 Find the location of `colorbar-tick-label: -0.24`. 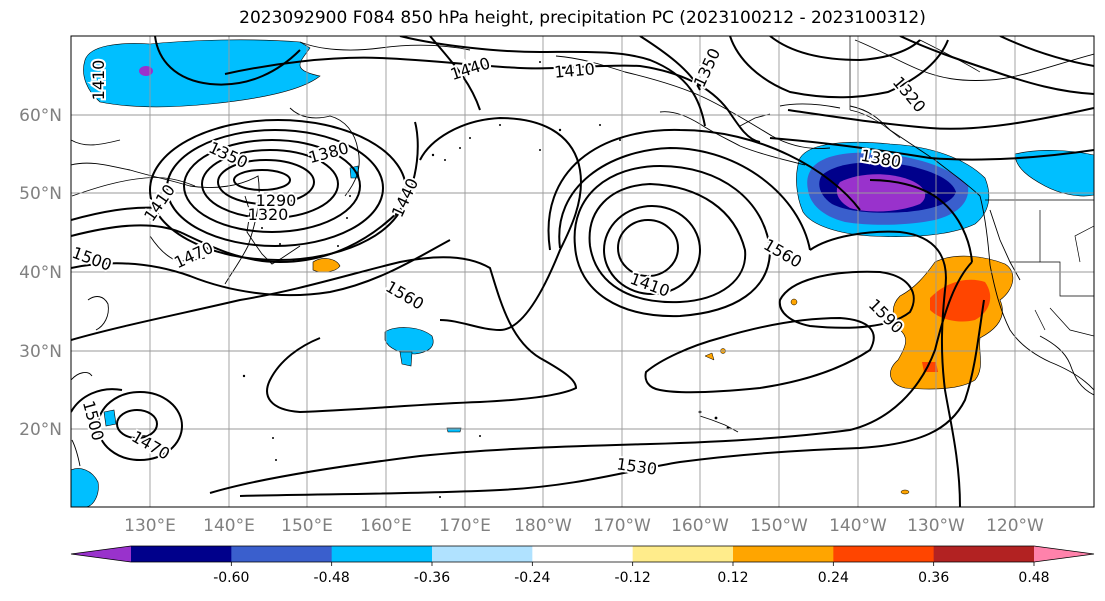

colorbar-tick-label: -0.24 is located at coordinates (532, 578).